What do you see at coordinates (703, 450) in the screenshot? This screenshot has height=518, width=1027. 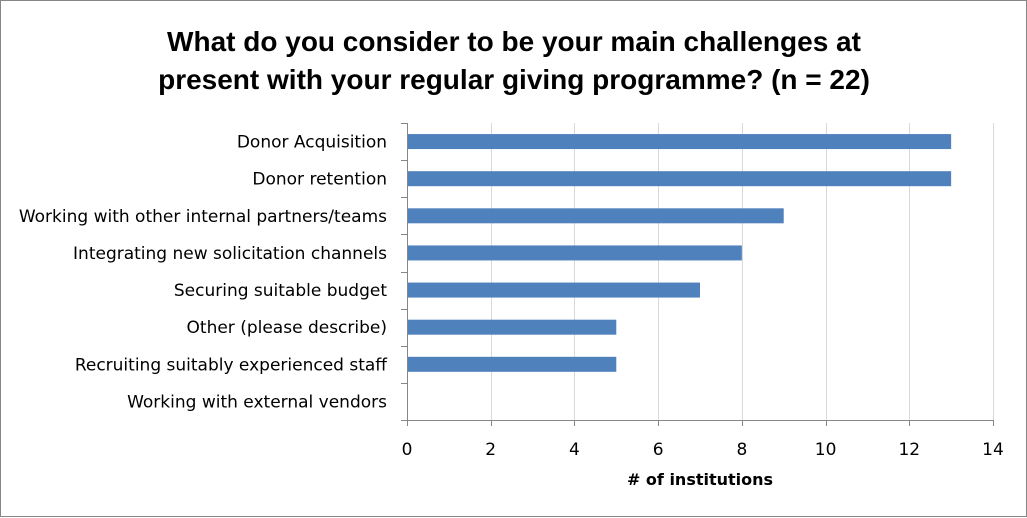 I see `x-tick-labels: 0 2 4 6 8 10 12 14` at bounding box center [703, 450].